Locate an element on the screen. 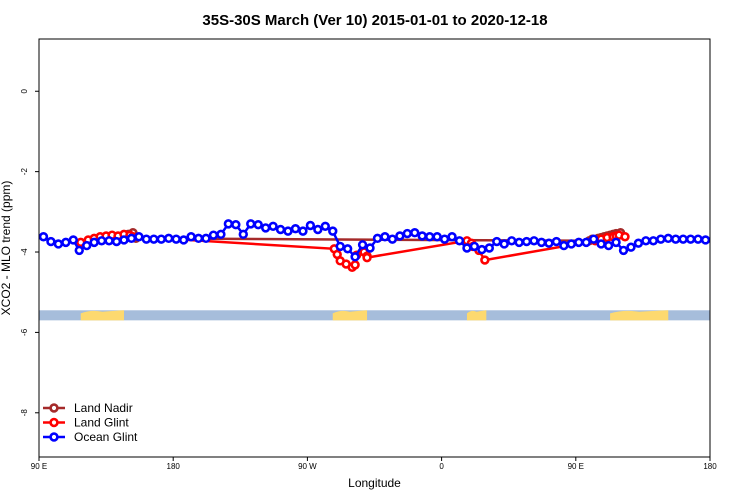  y-axis: 0 -2 -4 -6 -8 is located at coordinates (29, 252).